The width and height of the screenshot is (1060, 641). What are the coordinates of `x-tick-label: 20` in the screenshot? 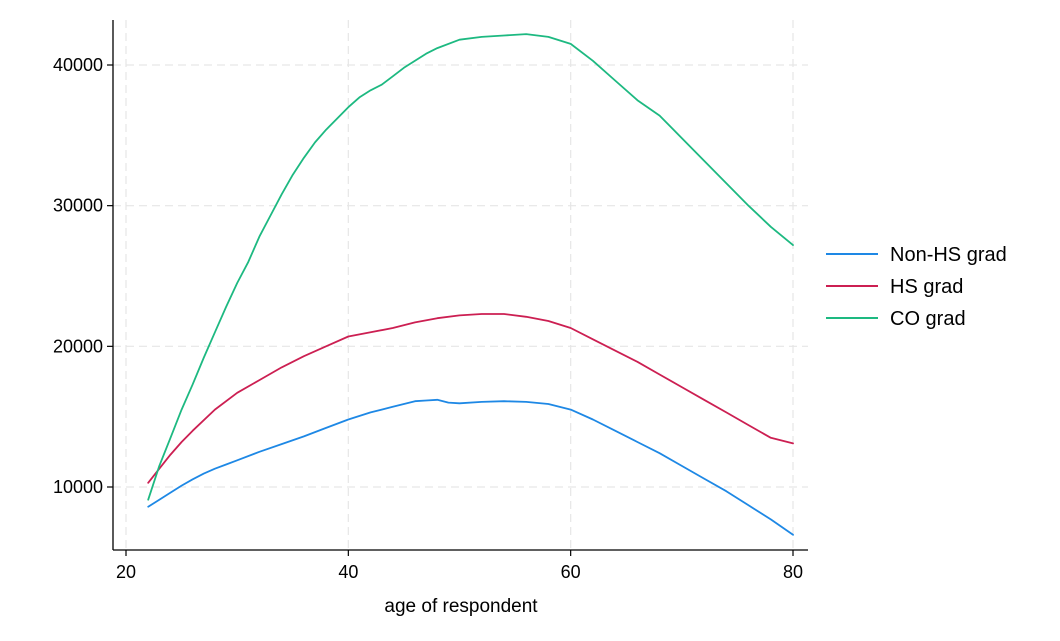 It's located at (126, 572).